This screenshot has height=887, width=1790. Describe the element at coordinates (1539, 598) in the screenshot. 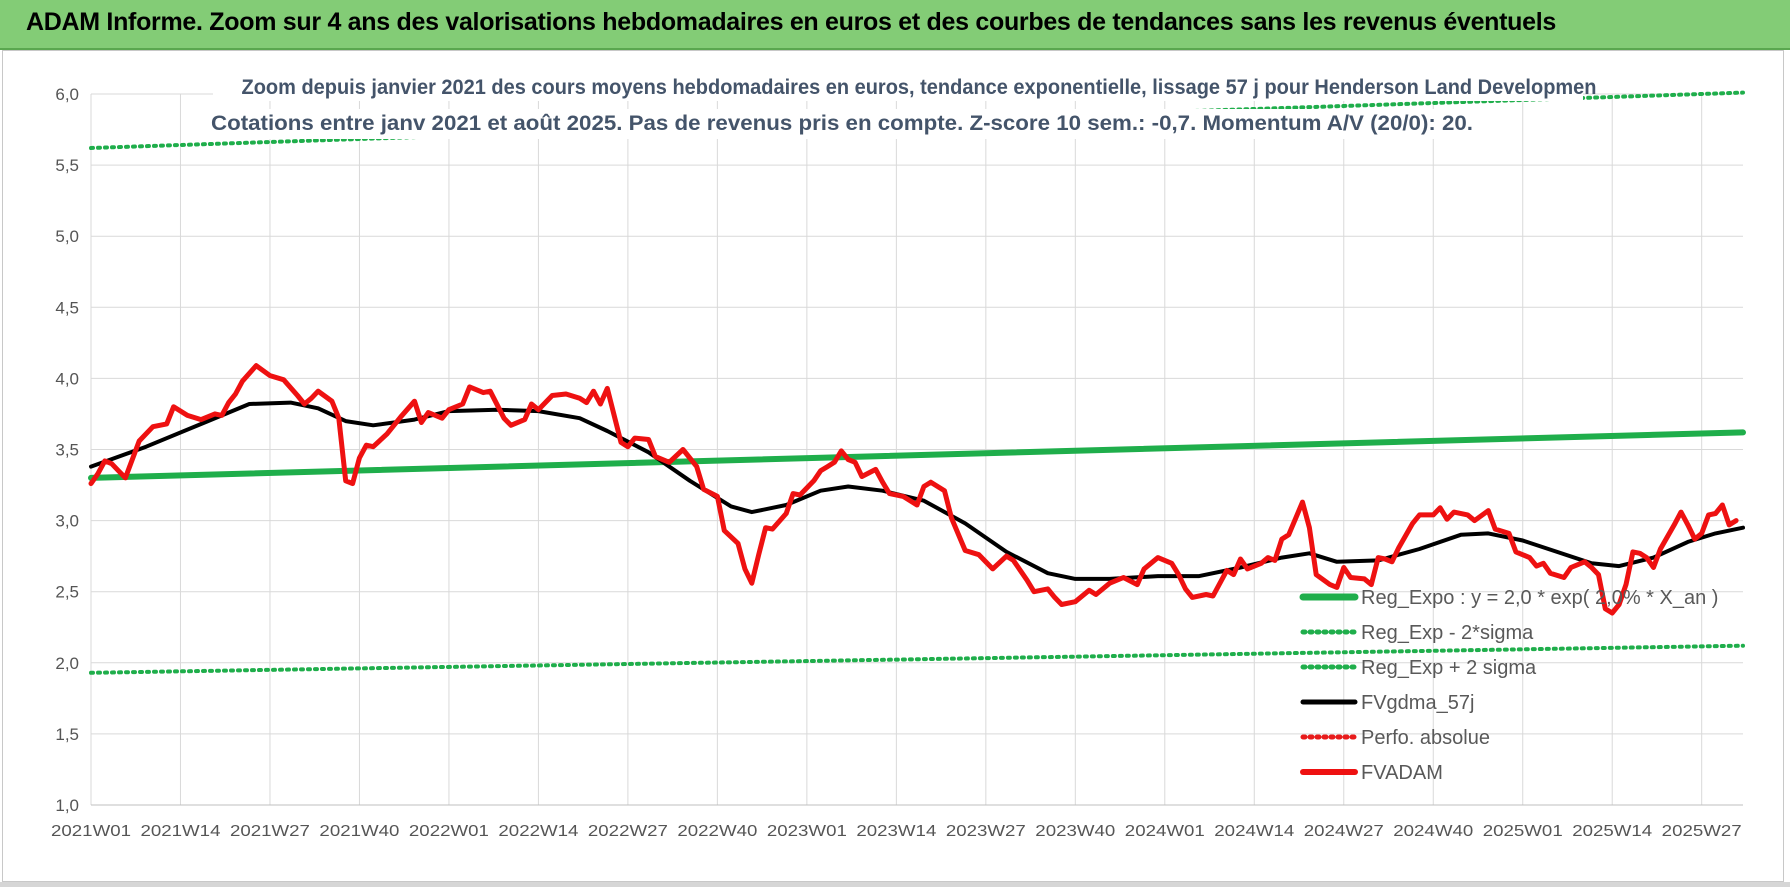

I see `legend-label-0: Reg_Expo : y = 2,0 * exp( 2,0% * X_an )` at that location.